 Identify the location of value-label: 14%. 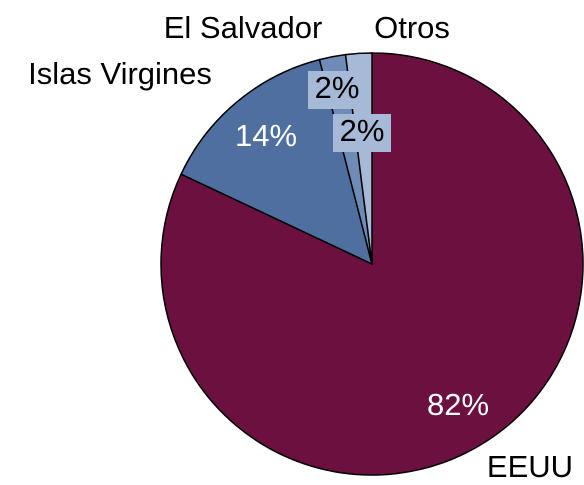
(266, 135).